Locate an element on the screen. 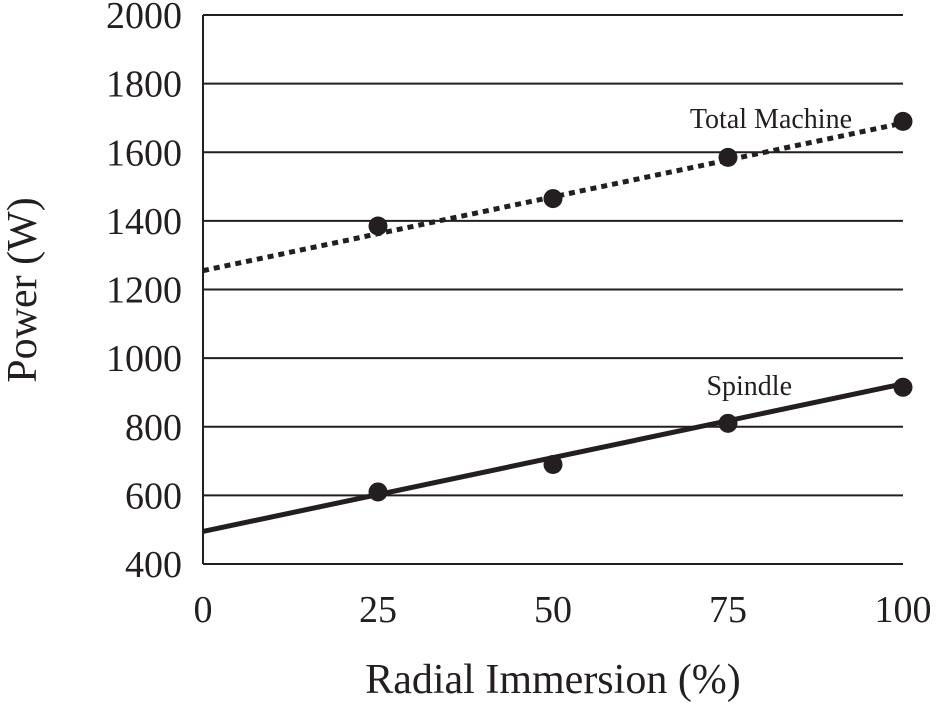 The height and width of the screenshot is (704, 938). y-tick-label-2000: 2000 is located at coordinates (144, 18).